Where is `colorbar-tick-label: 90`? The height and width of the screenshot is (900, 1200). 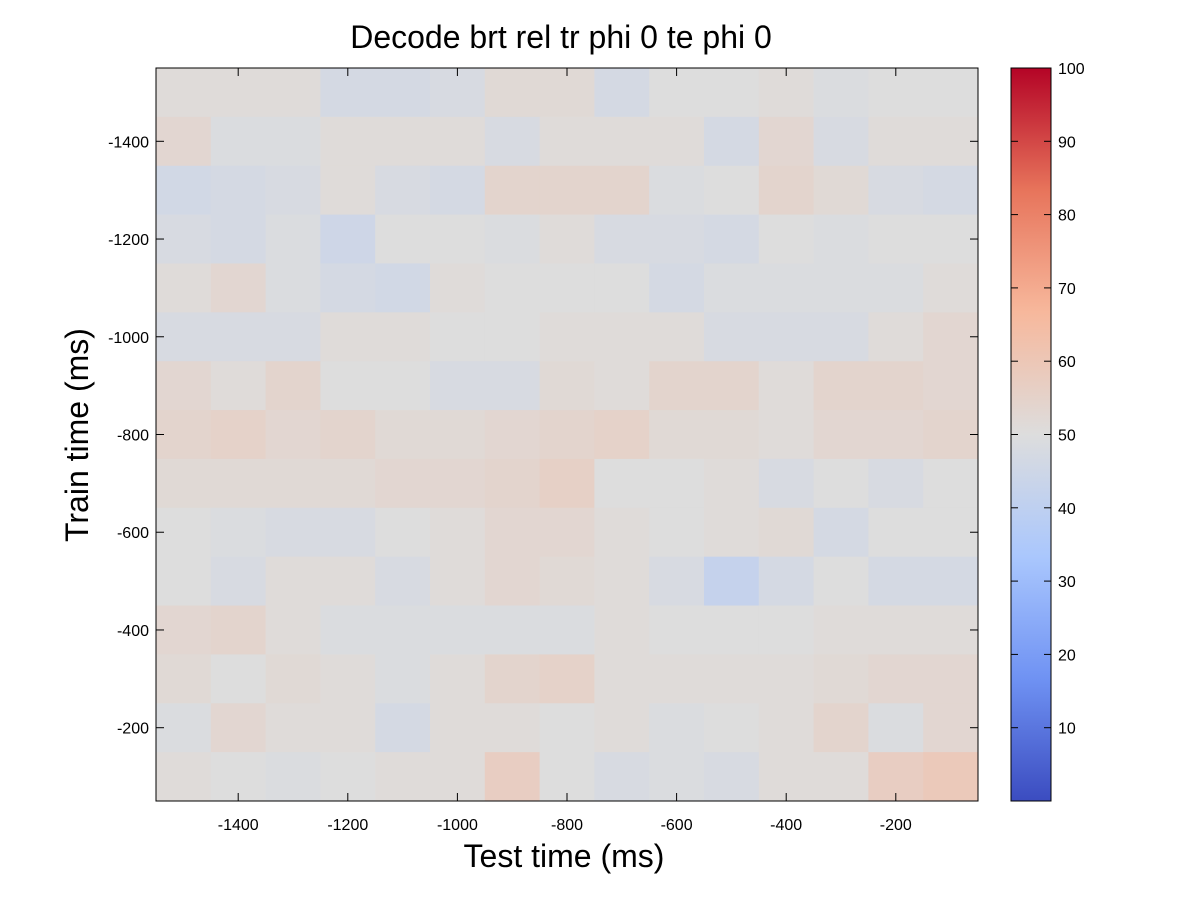 colorbar-tick-label: 90 is located at coordinates (1067, 142).